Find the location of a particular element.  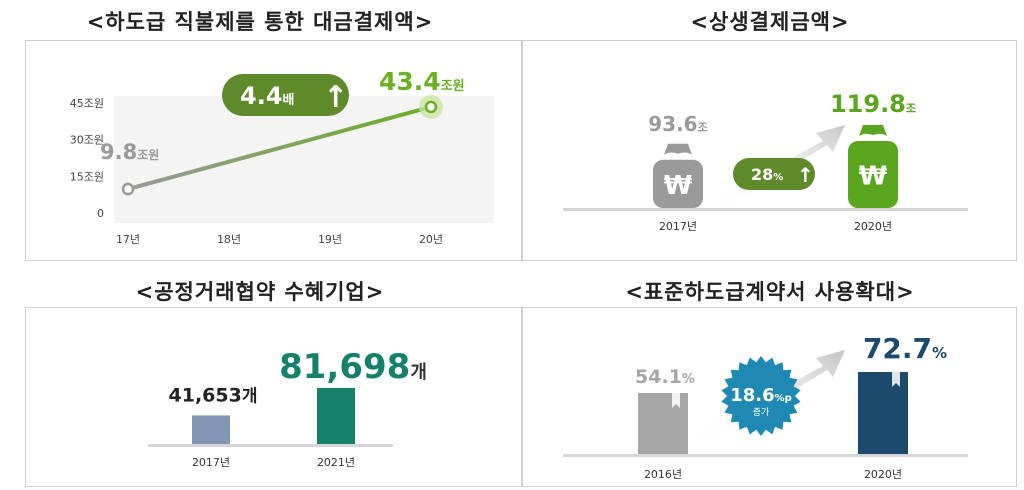

value-label: 93.6조 is located at coordinates (677, 124).